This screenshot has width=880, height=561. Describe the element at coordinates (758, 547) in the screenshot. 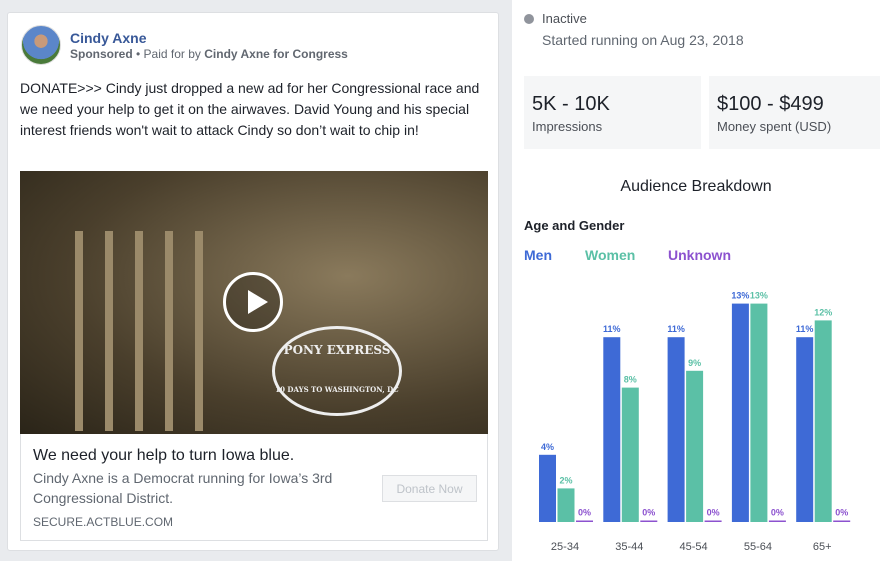

I see `x-tick-label: 55-64` at that location.